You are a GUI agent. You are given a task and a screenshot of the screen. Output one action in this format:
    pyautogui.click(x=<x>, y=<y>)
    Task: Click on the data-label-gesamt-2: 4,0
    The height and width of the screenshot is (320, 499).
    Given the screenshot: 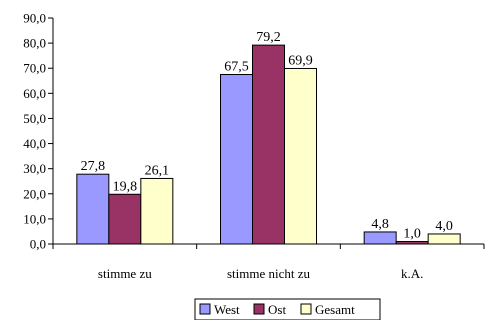 What is the action you would take?
    pyautogui.click(x=444, y=226)
    